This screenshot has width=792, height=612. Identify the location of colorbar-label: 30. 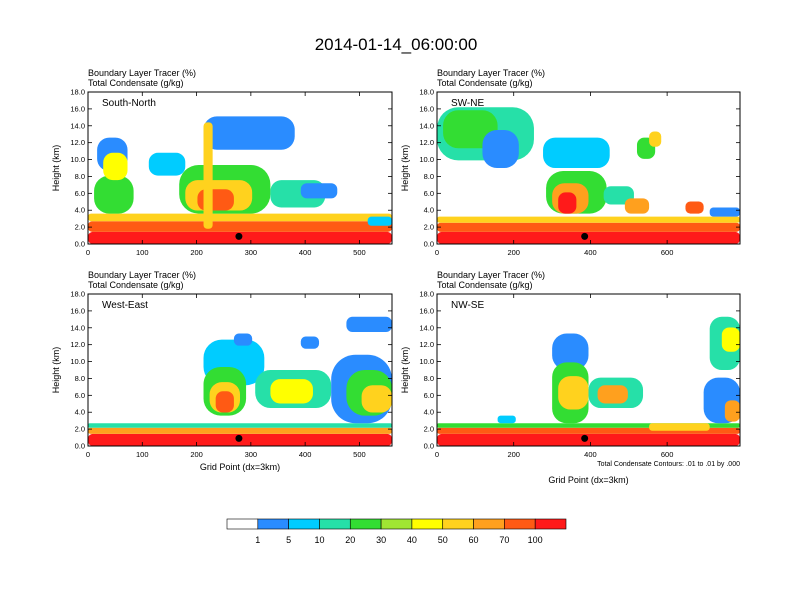
(381, 540).